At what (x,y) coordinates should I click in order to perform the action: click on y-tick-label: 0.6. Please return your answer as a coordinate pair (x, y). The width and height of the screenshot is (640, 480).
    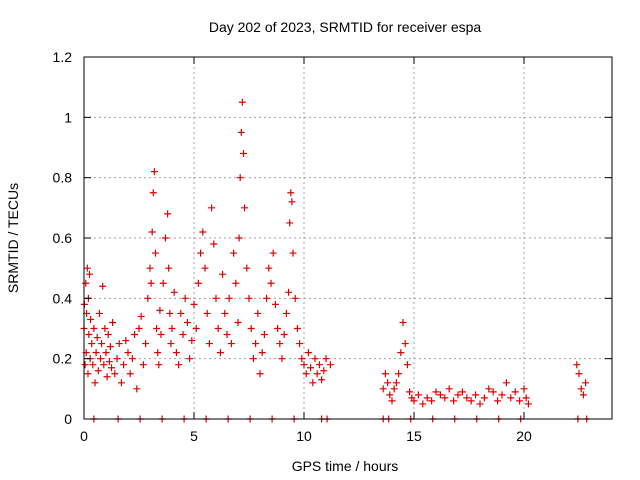
    Looking at the image, I should click on (63, 238).